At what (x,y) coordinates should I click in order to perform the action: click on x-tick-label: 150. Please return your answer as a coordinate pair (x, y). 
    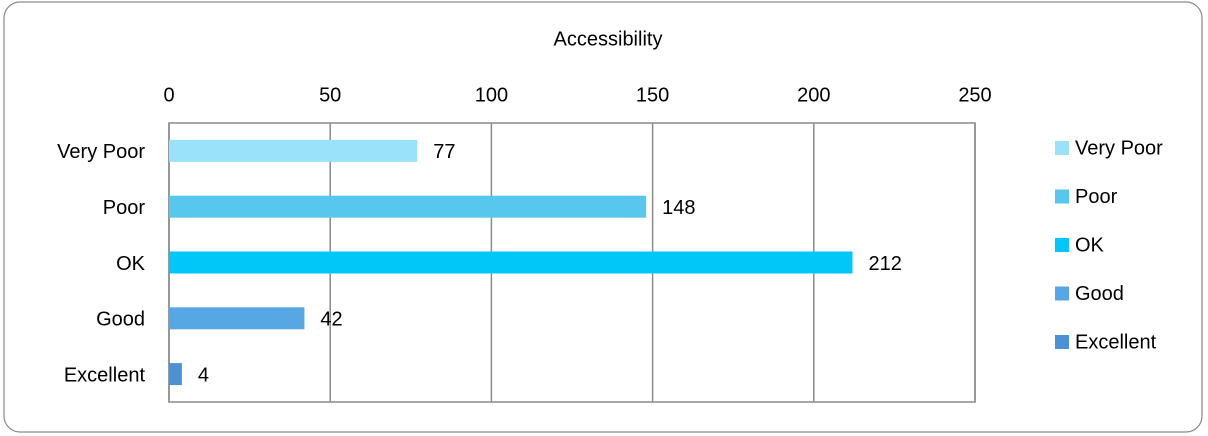
    Looking at the image, I should click on (652, 95).